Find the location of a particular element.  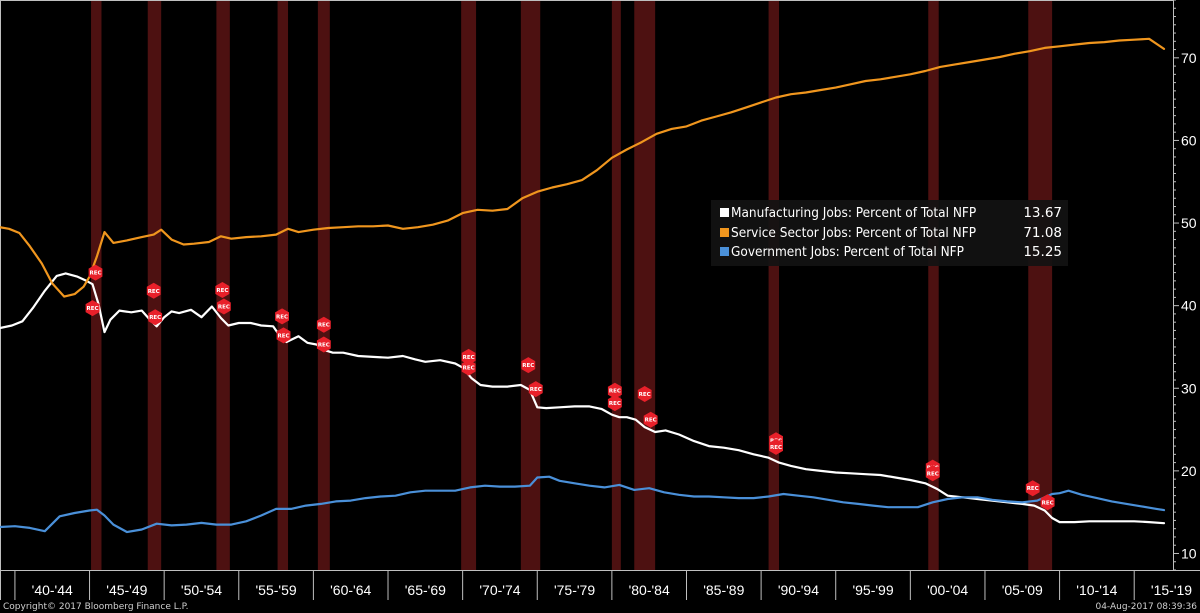

x-tick-label: '70-'74 is located at coordinates (499, 590).